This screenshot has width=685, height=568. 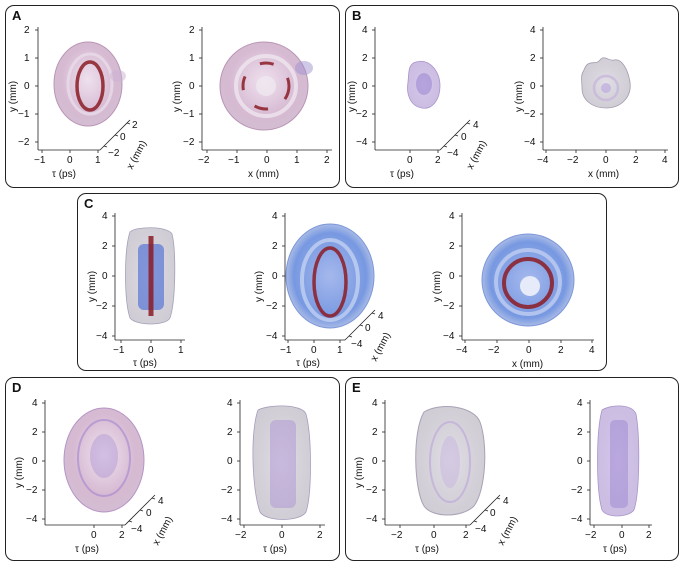 I want to click on d-side-core, so click(x=283, y=464).